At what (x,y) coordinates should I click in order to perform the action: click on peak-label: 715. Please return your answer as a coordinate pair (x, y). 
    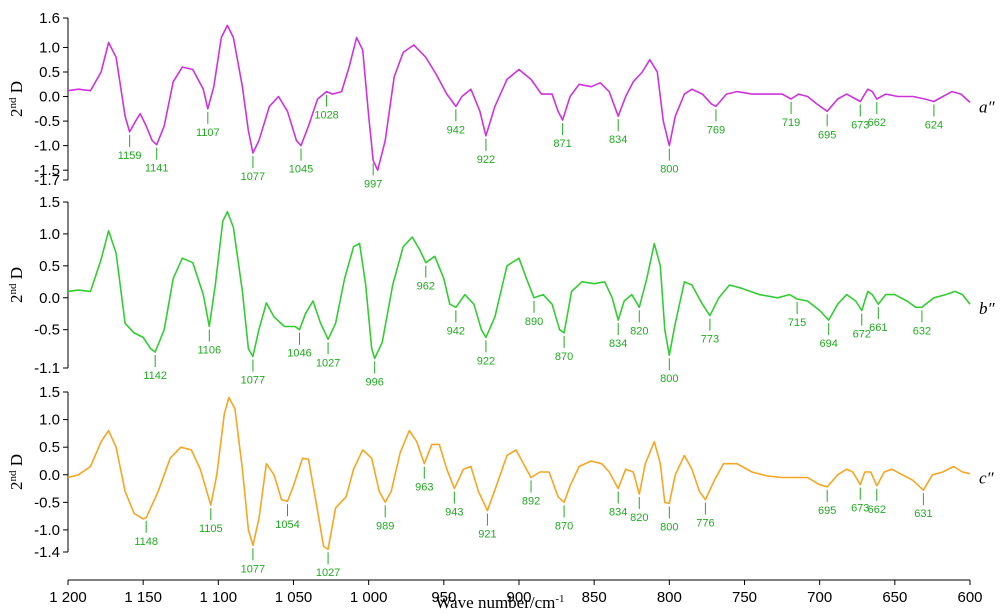
    Looking at the image, I should click on (797, 323).